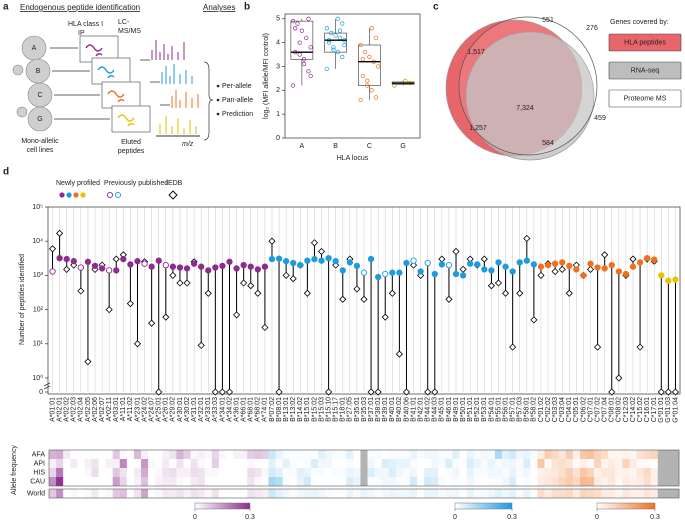 This screenshot has height=523, width=685. What do you see at coordinates (555, 409) in the screenshot?
I see `x-tick-label: C*03:03` at bounding box center [555, 409].